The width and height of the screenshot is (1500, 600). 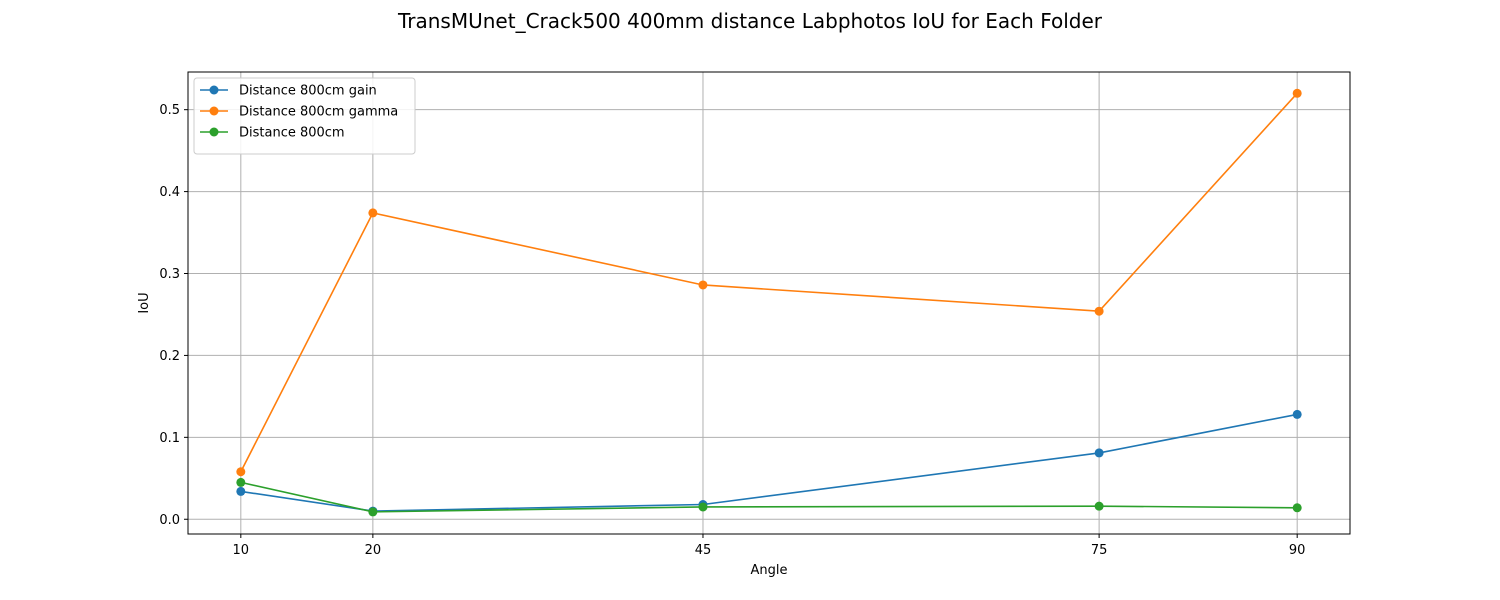 I want to click on x-tick-label: 10, so click(x=241, y=550).